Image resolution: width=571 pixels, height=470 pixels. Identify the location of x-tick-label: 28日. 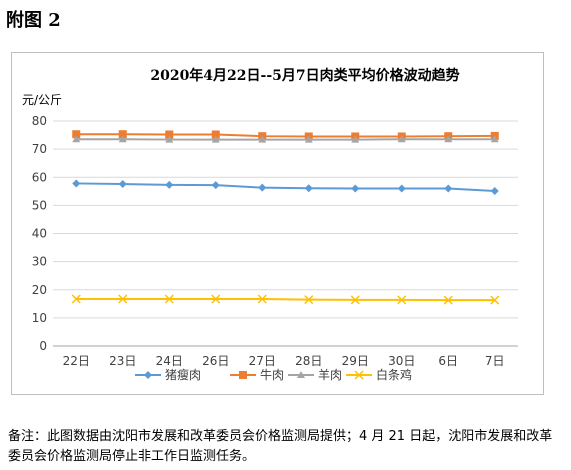
(308, 361).